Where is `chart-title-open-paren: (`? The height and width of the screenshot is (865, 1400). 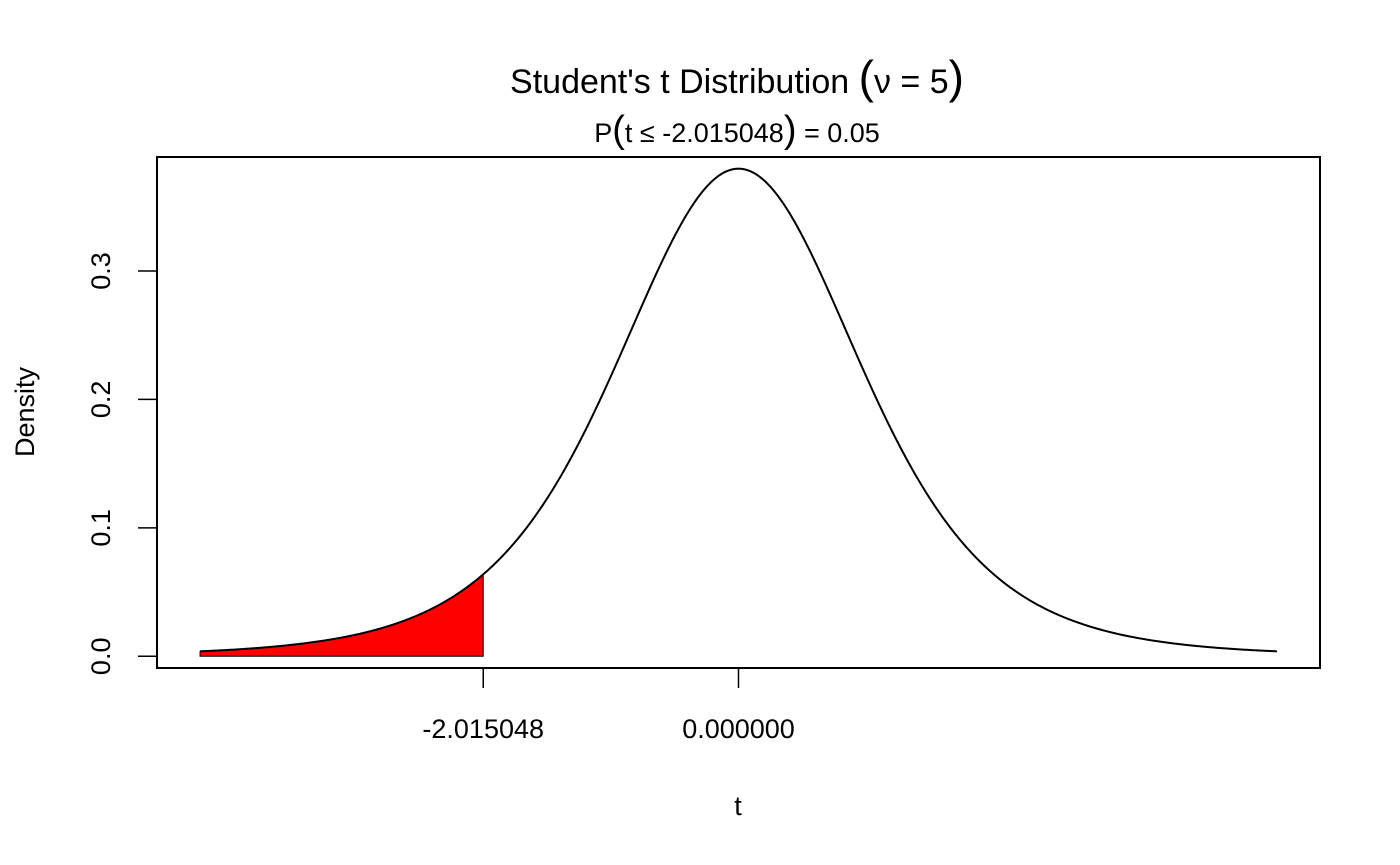
chart-title-open-paren: ( is located at coordinates (867, 77).